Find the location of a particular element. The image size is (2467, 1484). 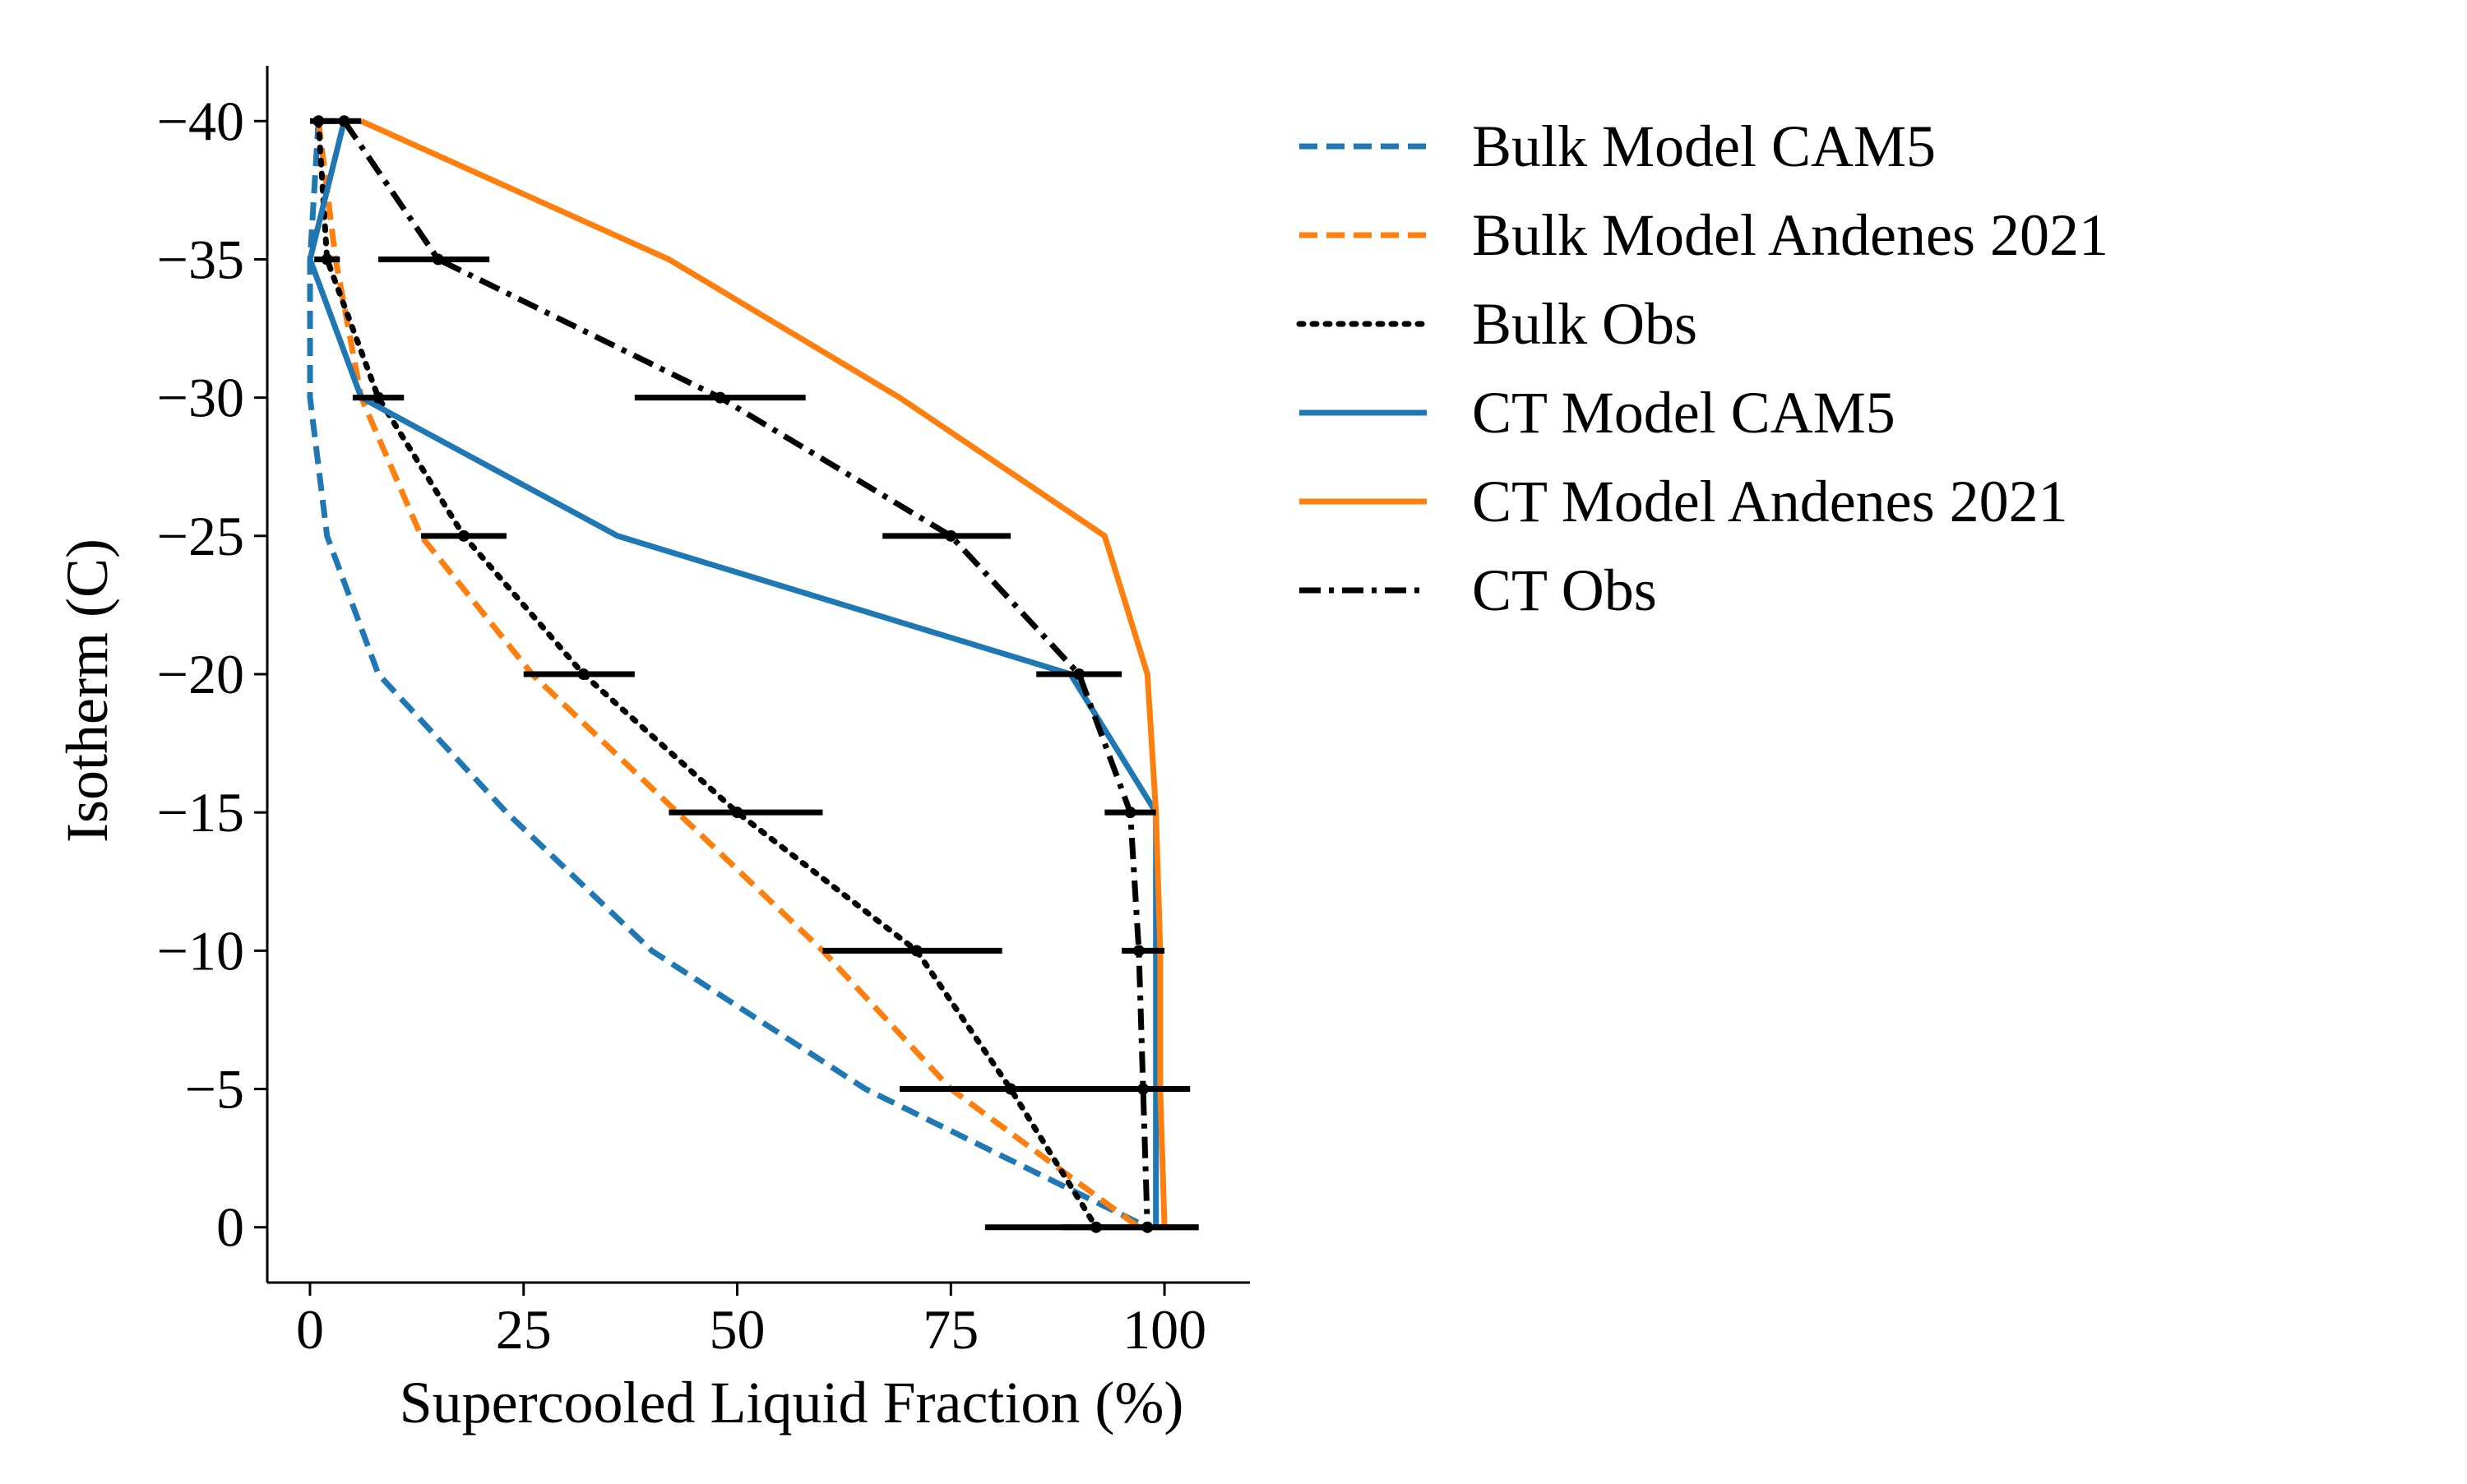

y-tick-label-5: −20 is located at coordinates (200, 674).